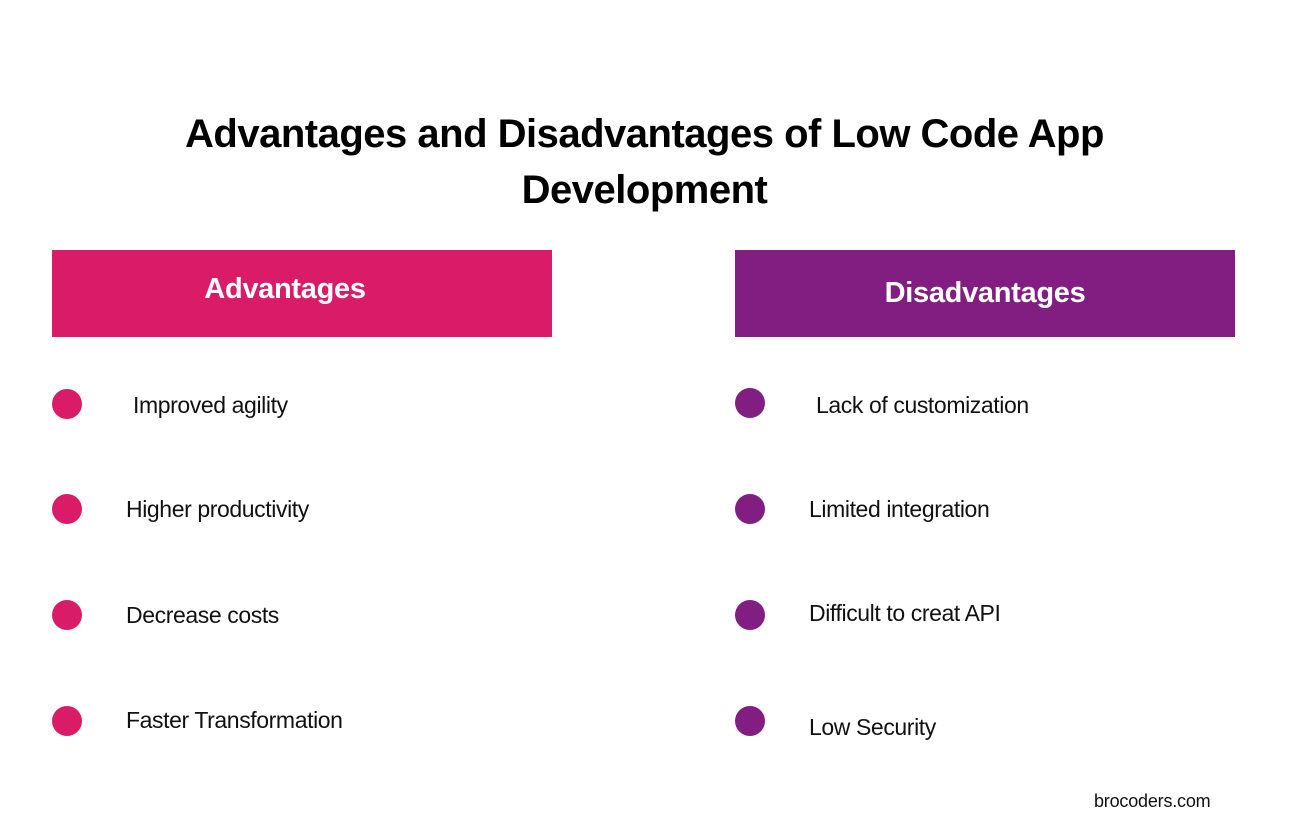 The image size is (1289, 829). Describe the element at coordinates (872, 727) in the screenshot. I see `disadvantage-label: Low Security` at that location.